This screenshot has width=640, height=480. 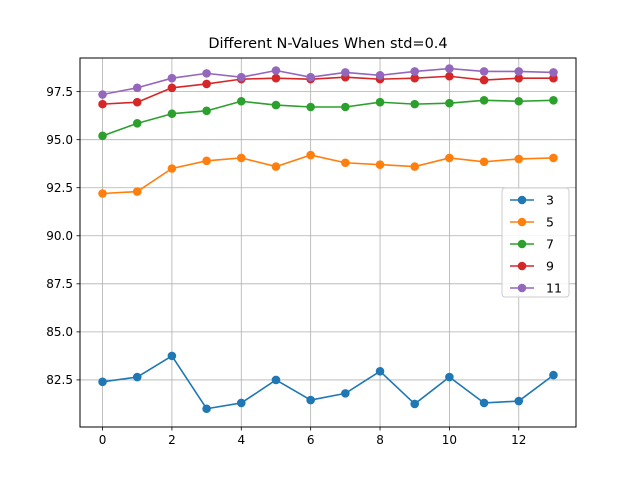 What do you see at coordinates (554, 288) in the screenshot?
I see `legend-label: 11` at bounding box center [554, 288].